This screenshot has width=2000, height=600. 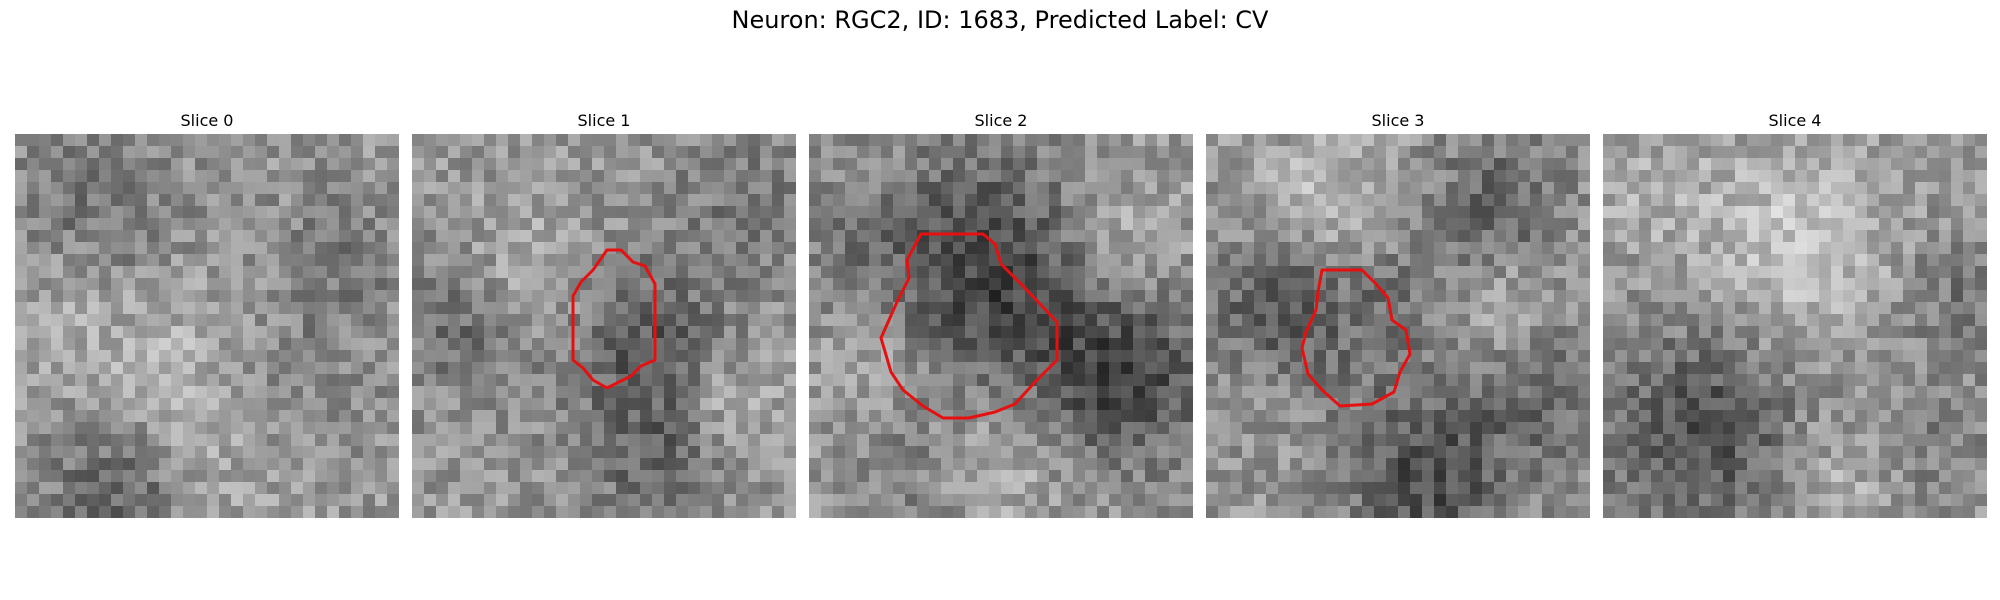 What do you see at coordinates (1398, 120) in the screenshot?
I see `slice-title-3: Slice 3` at bounding box center [1398, 120].